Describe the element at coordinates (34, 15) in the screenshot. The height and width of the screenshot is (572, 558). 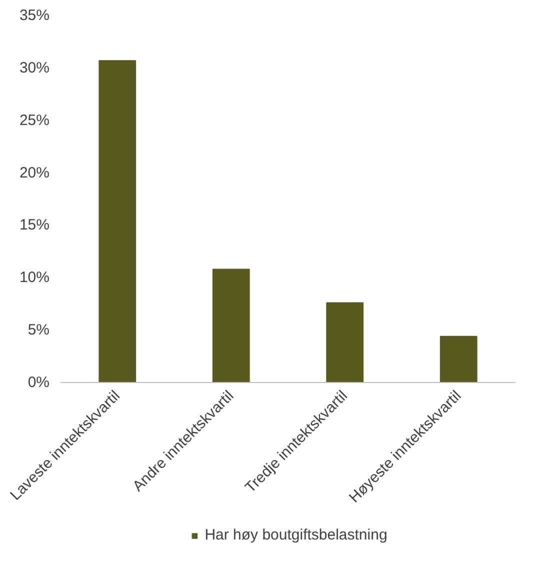
I see `y-tick-label: 35%` at that location.